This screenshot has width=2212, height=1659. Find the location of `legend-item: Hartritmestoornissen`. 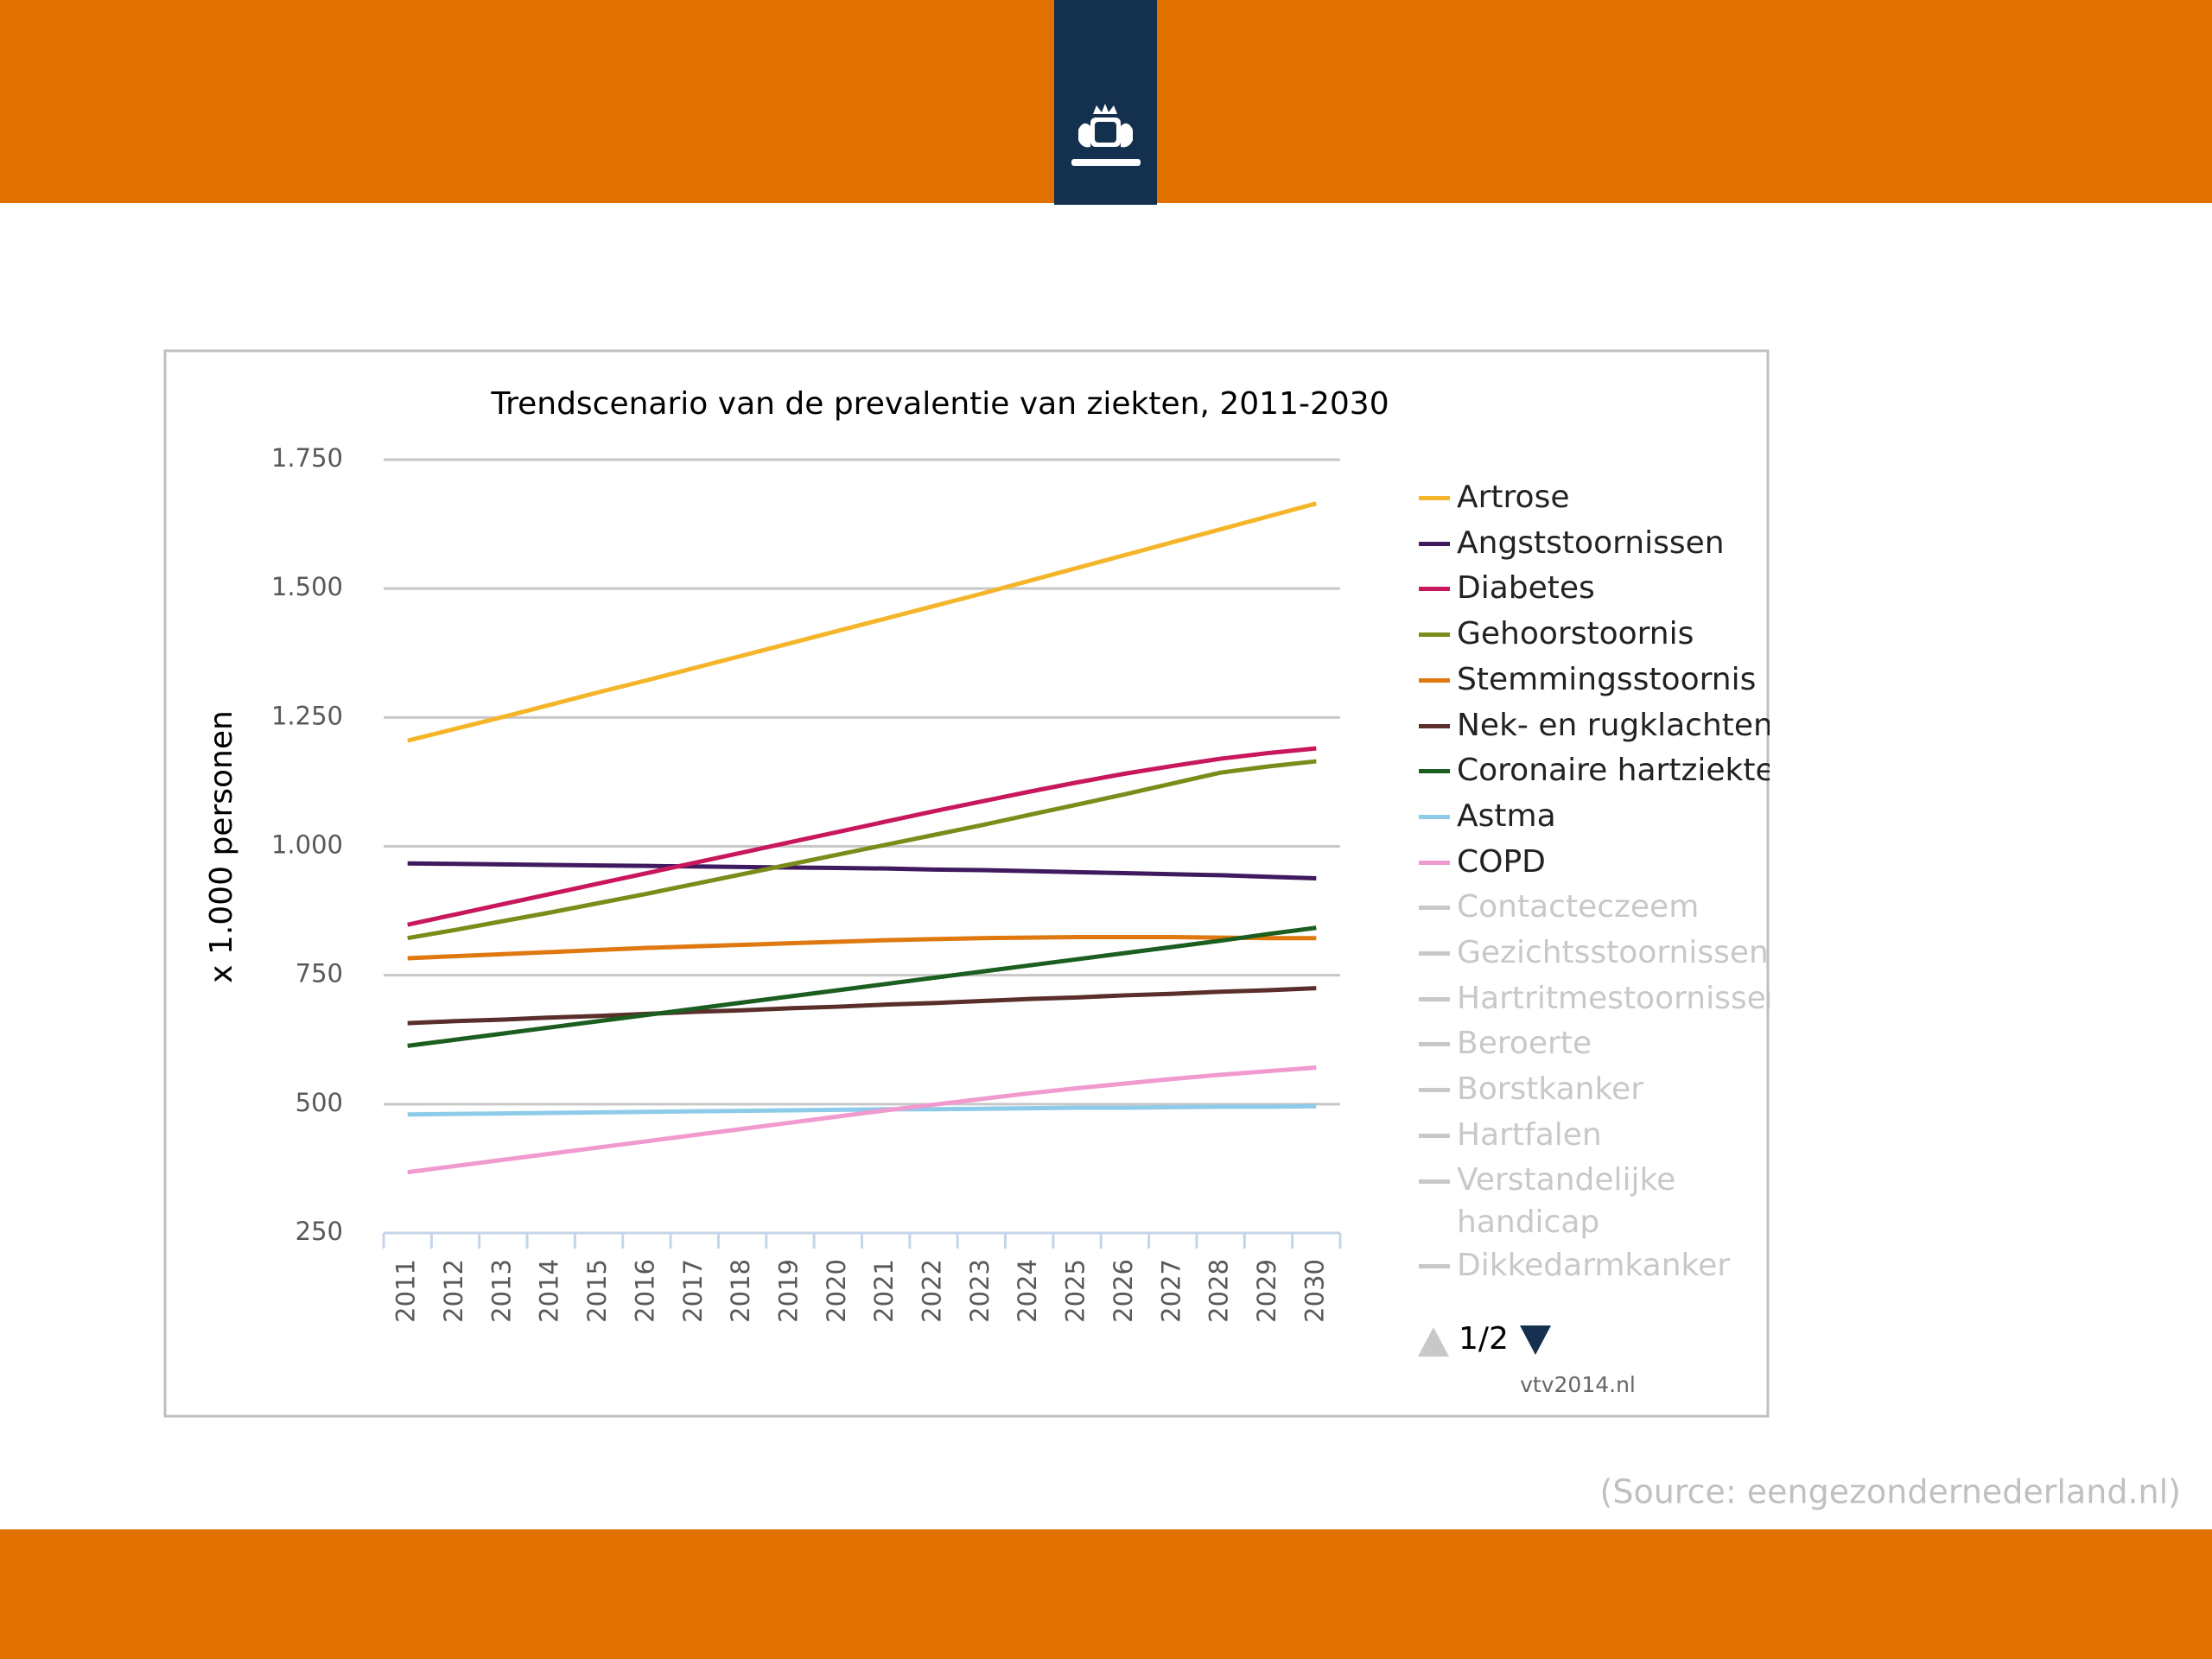

legend-item: Hartritmestoornissen is located at coordinates (1592, 999).